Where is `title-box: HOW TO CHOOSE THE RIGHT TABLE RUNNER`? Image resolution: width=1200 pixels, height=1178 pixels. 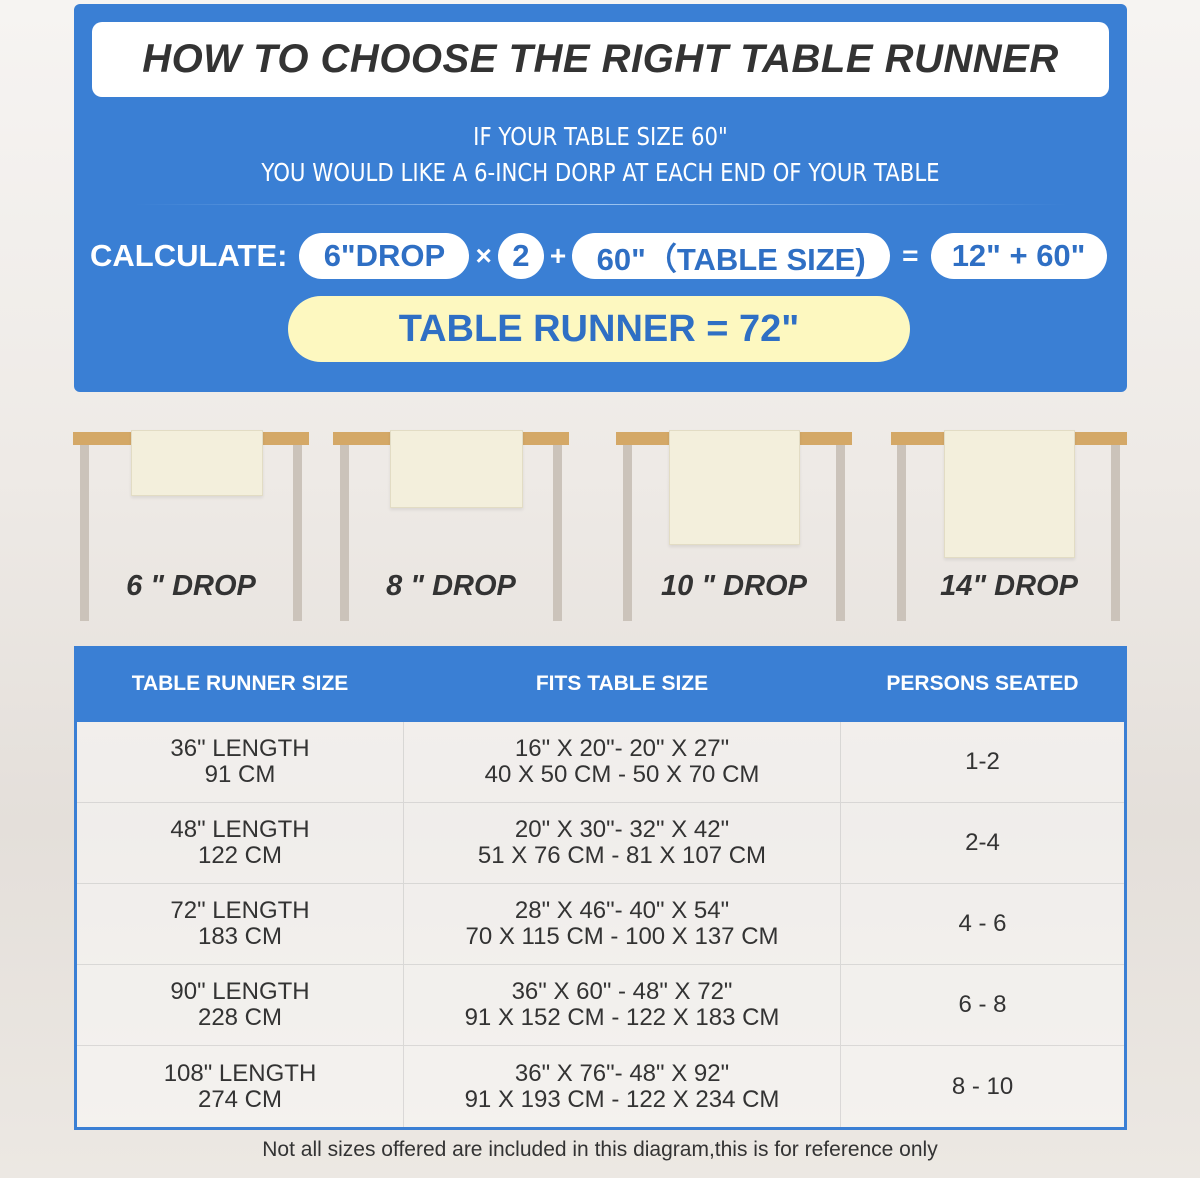
title-box: HOW TO CHOOSE THE RIGHT TABLE RUNNER is located at coordinates (600, 59).